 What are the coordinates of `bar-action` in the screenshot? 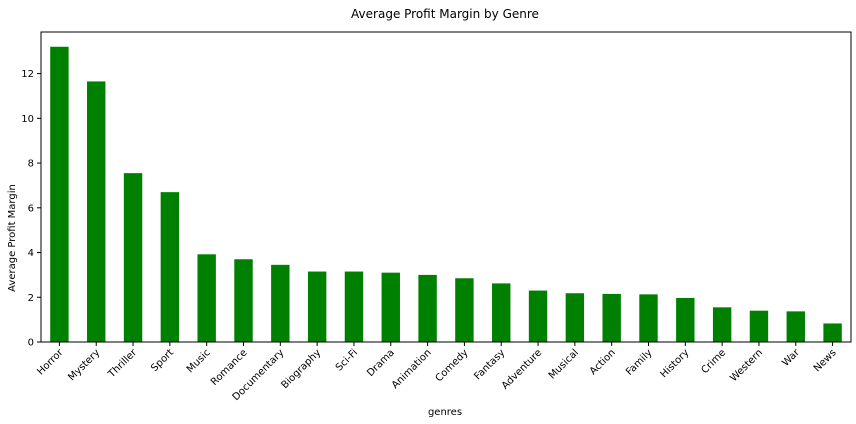 It's located at (611, 317).